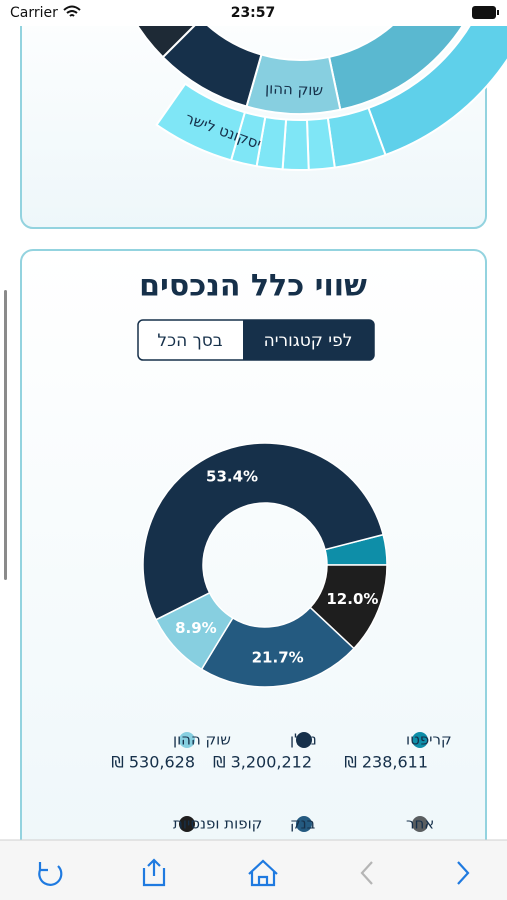 The width and height of the screenshot is (507, 900). What do you see at coordinates (34, 13) in the screenshot?
I see `carrier: Carrier` at bounding box center [34, 13].